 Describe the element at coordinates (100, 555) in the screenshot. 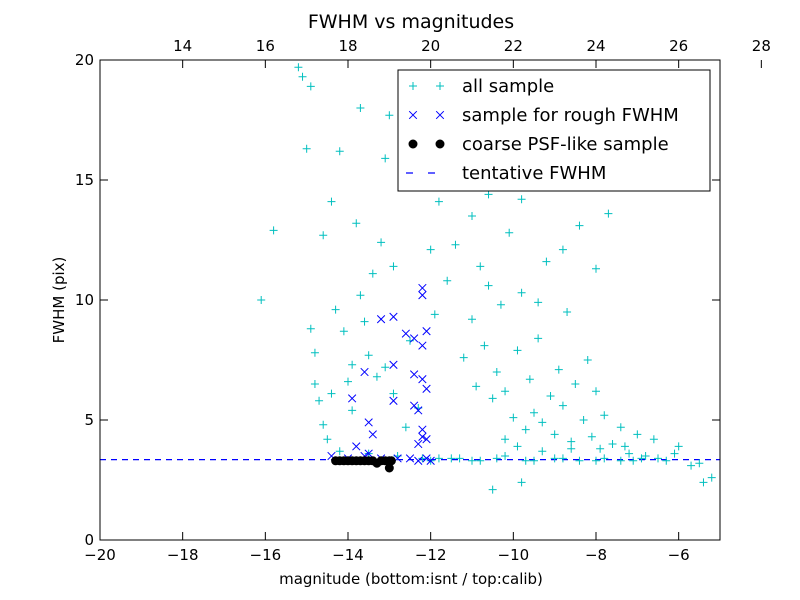

I see `x-tick-label: −20` at that location.